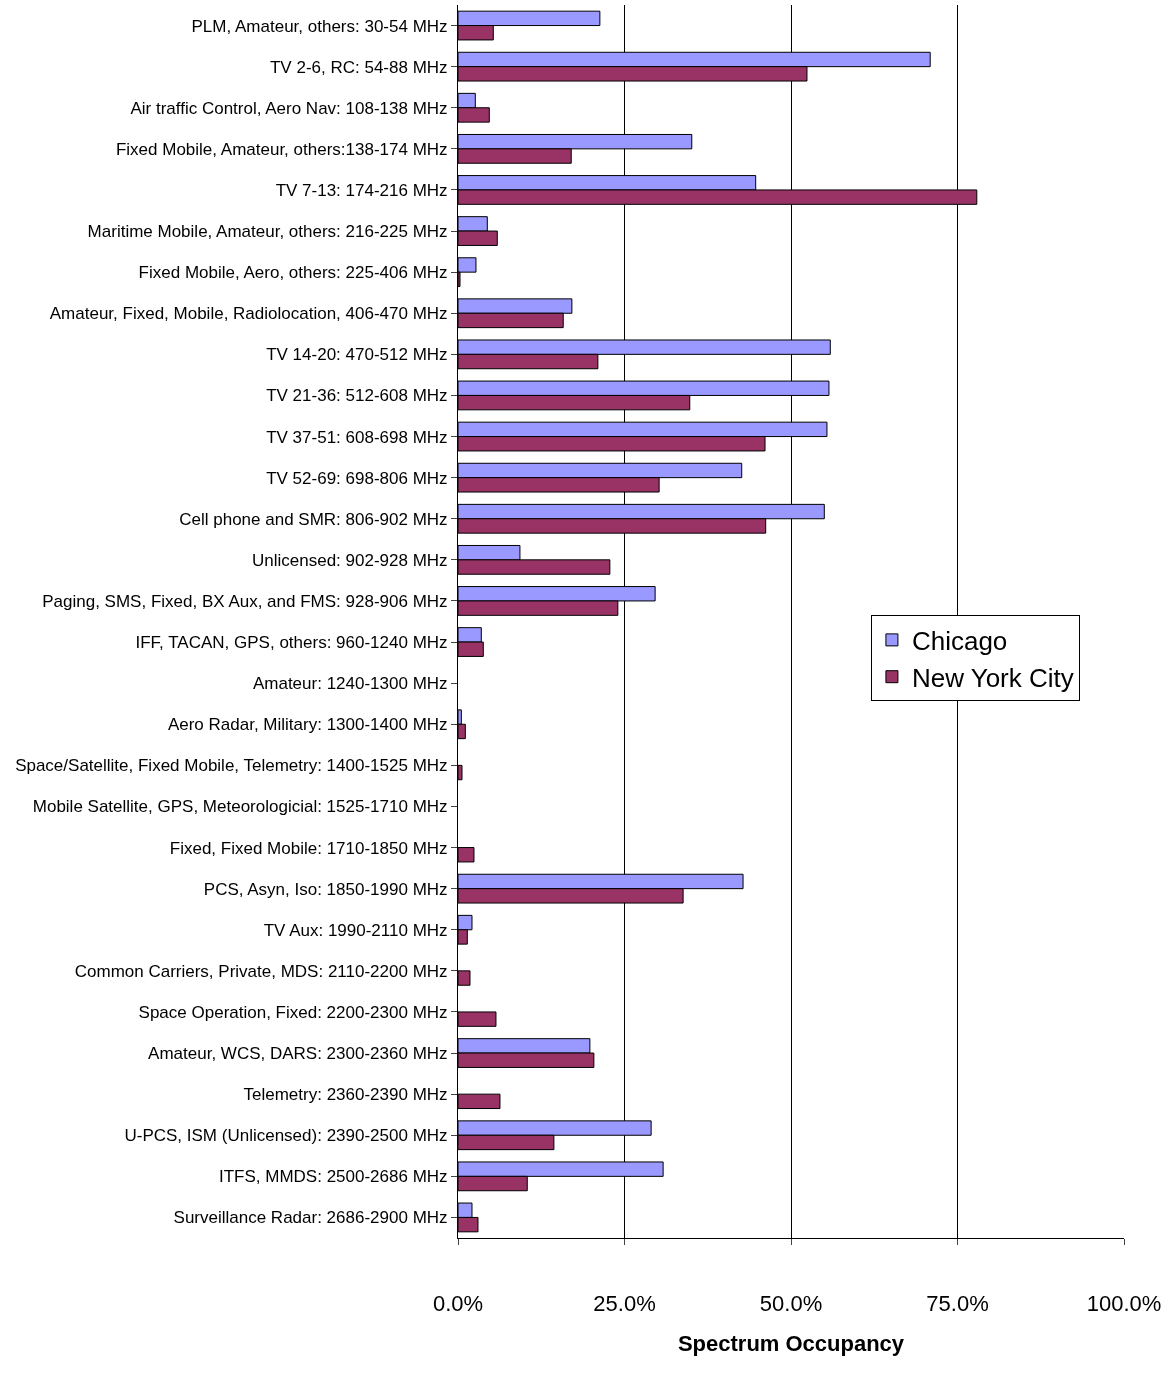 The height and width of the screenshot is (1385, 1173). Describe the element at coordinates (358, 67) in the screenshot. I see `y-tick-label: TV 2-6, RC: 54-88 MHz` at that location.